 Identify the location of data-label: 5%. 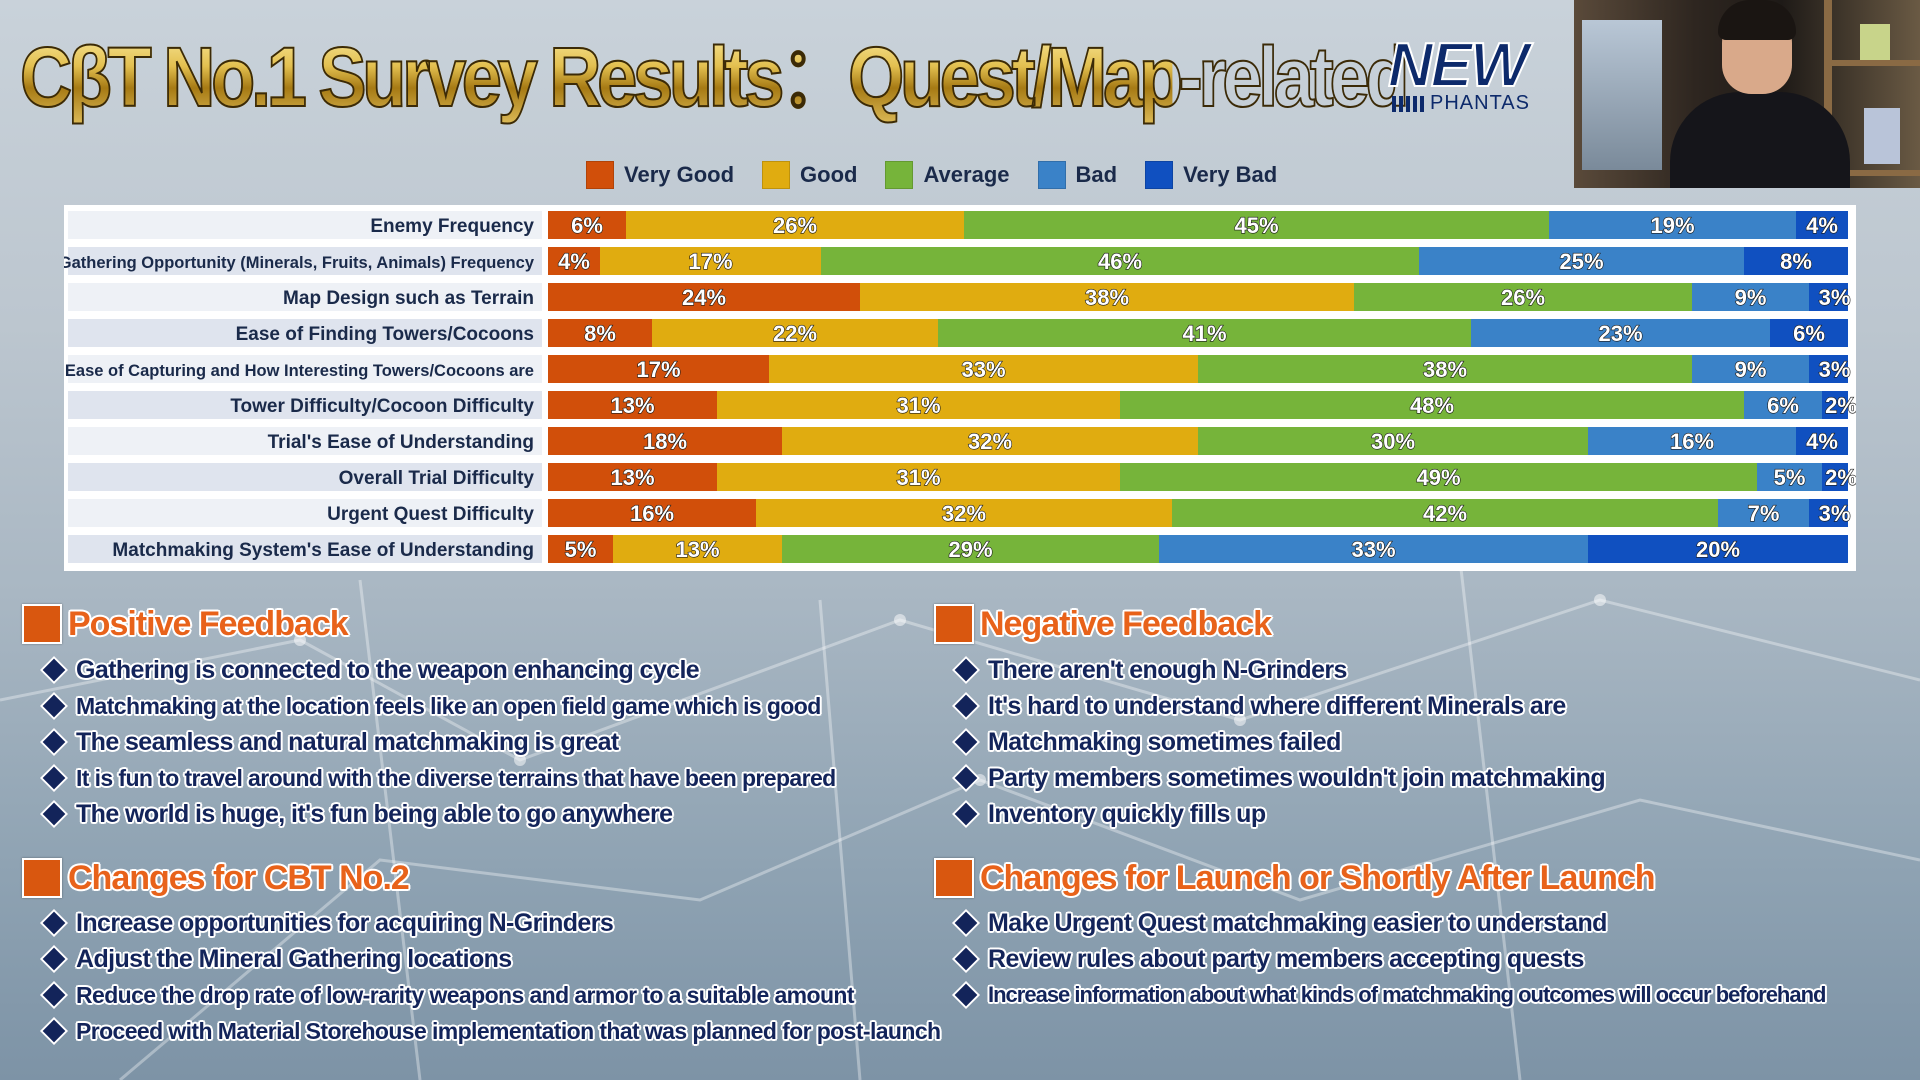
(581, 549).